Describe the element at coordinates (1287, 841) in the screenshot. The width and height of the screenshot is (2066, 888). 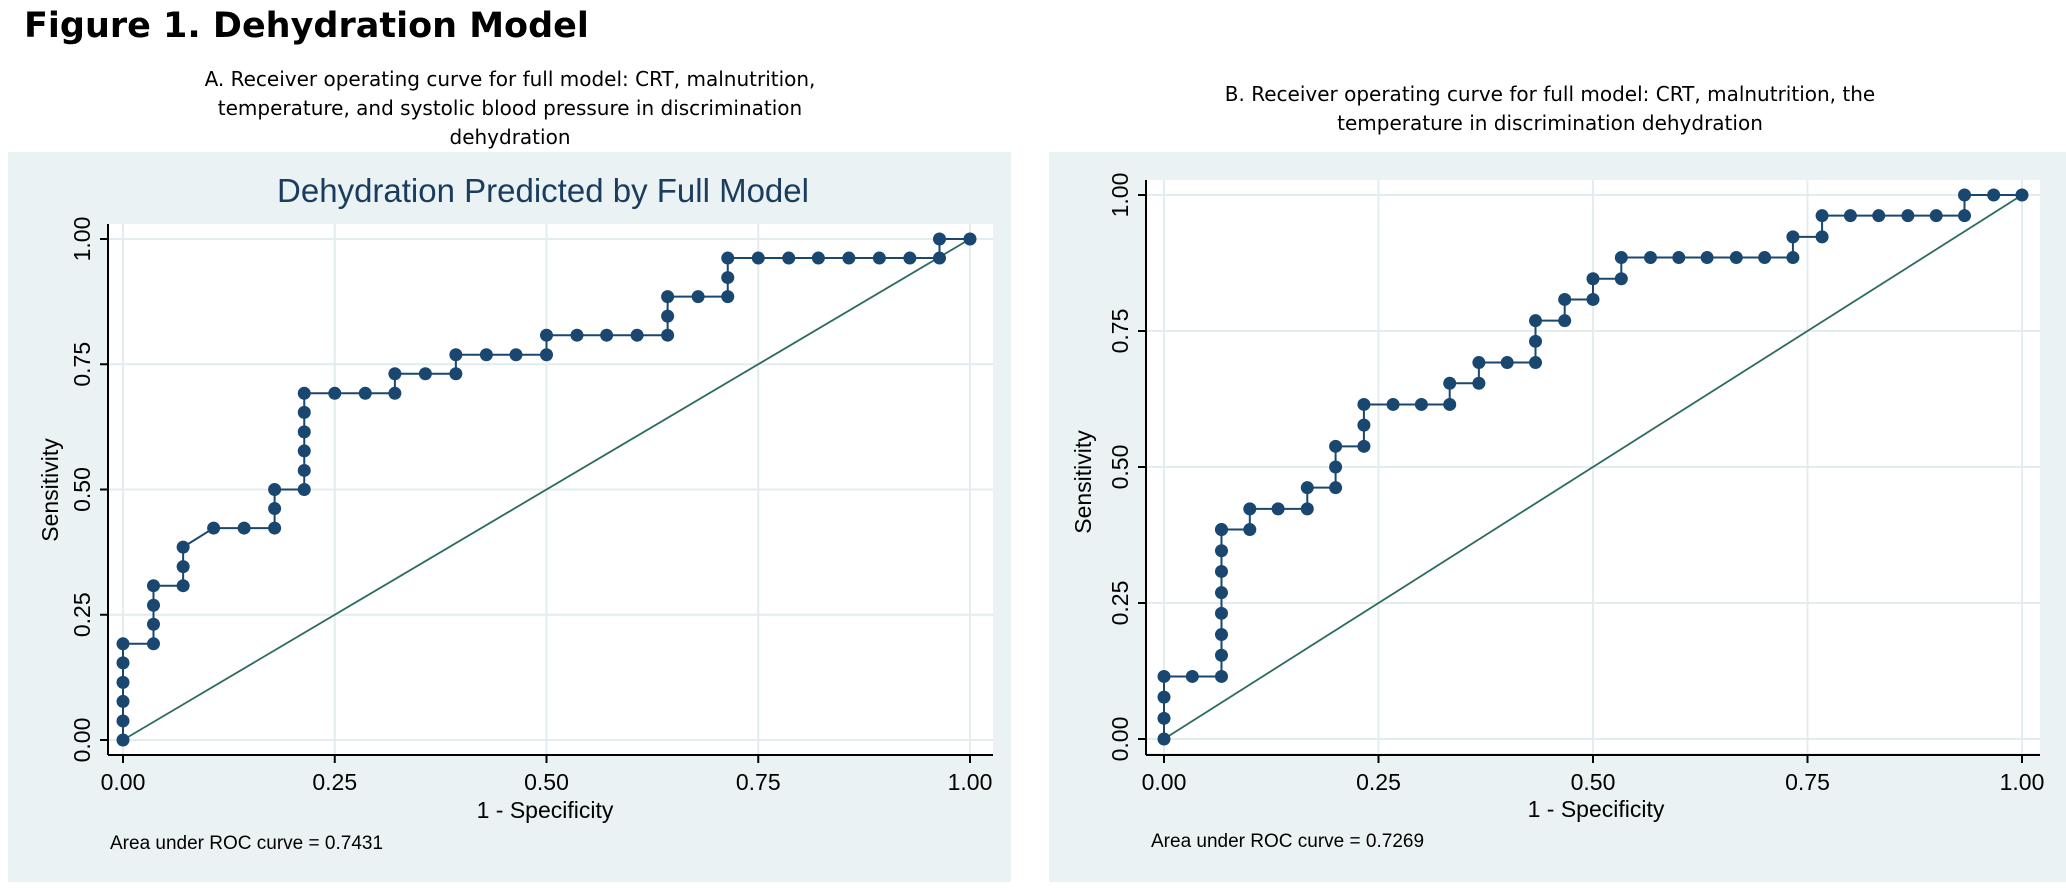
I see `auc-note: Area under ROC curve = 0.7269` at that location.